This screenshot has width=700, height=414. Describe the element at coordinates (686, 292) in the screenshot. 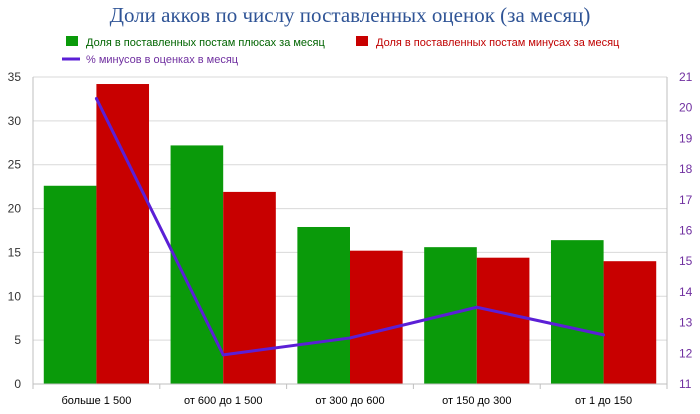

I see `y2-tick-label: 14` at that location.